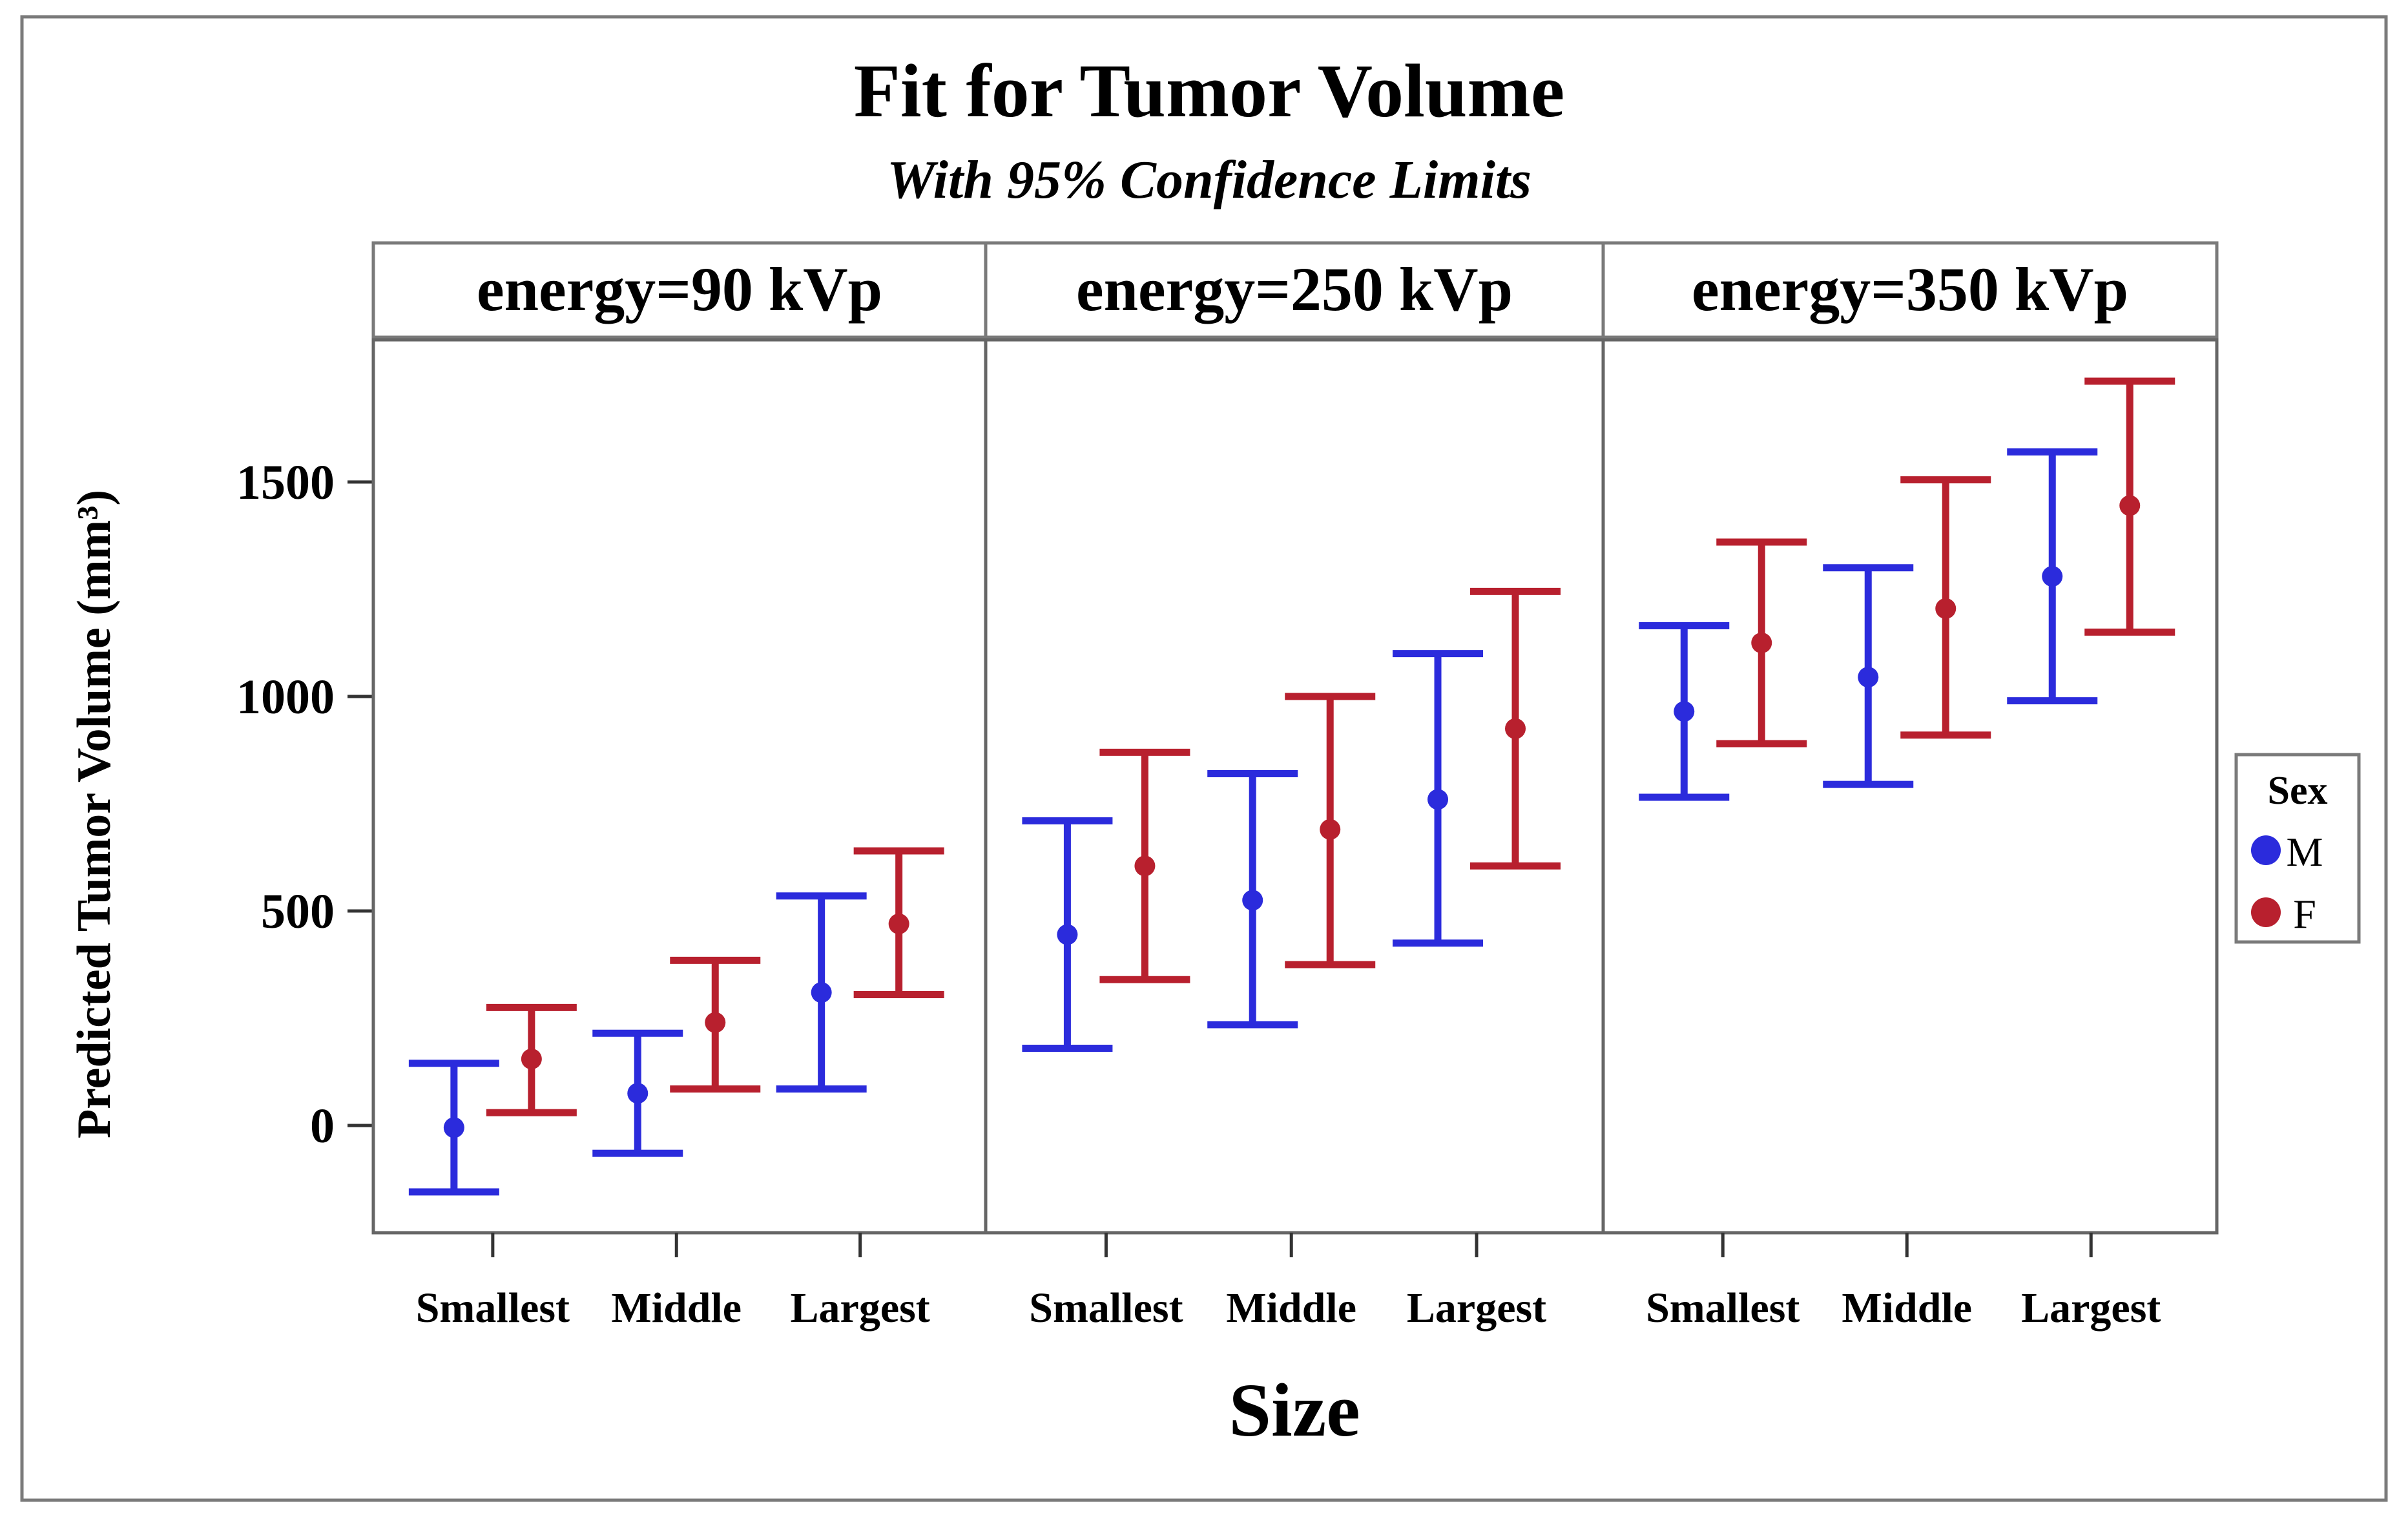 The height and width of the screenshot is (1517, 2408). What do you see at coordinates (285, 697) in the screenshot?
I see `y-tick-label: 1000` at bounding box center [285, 697].